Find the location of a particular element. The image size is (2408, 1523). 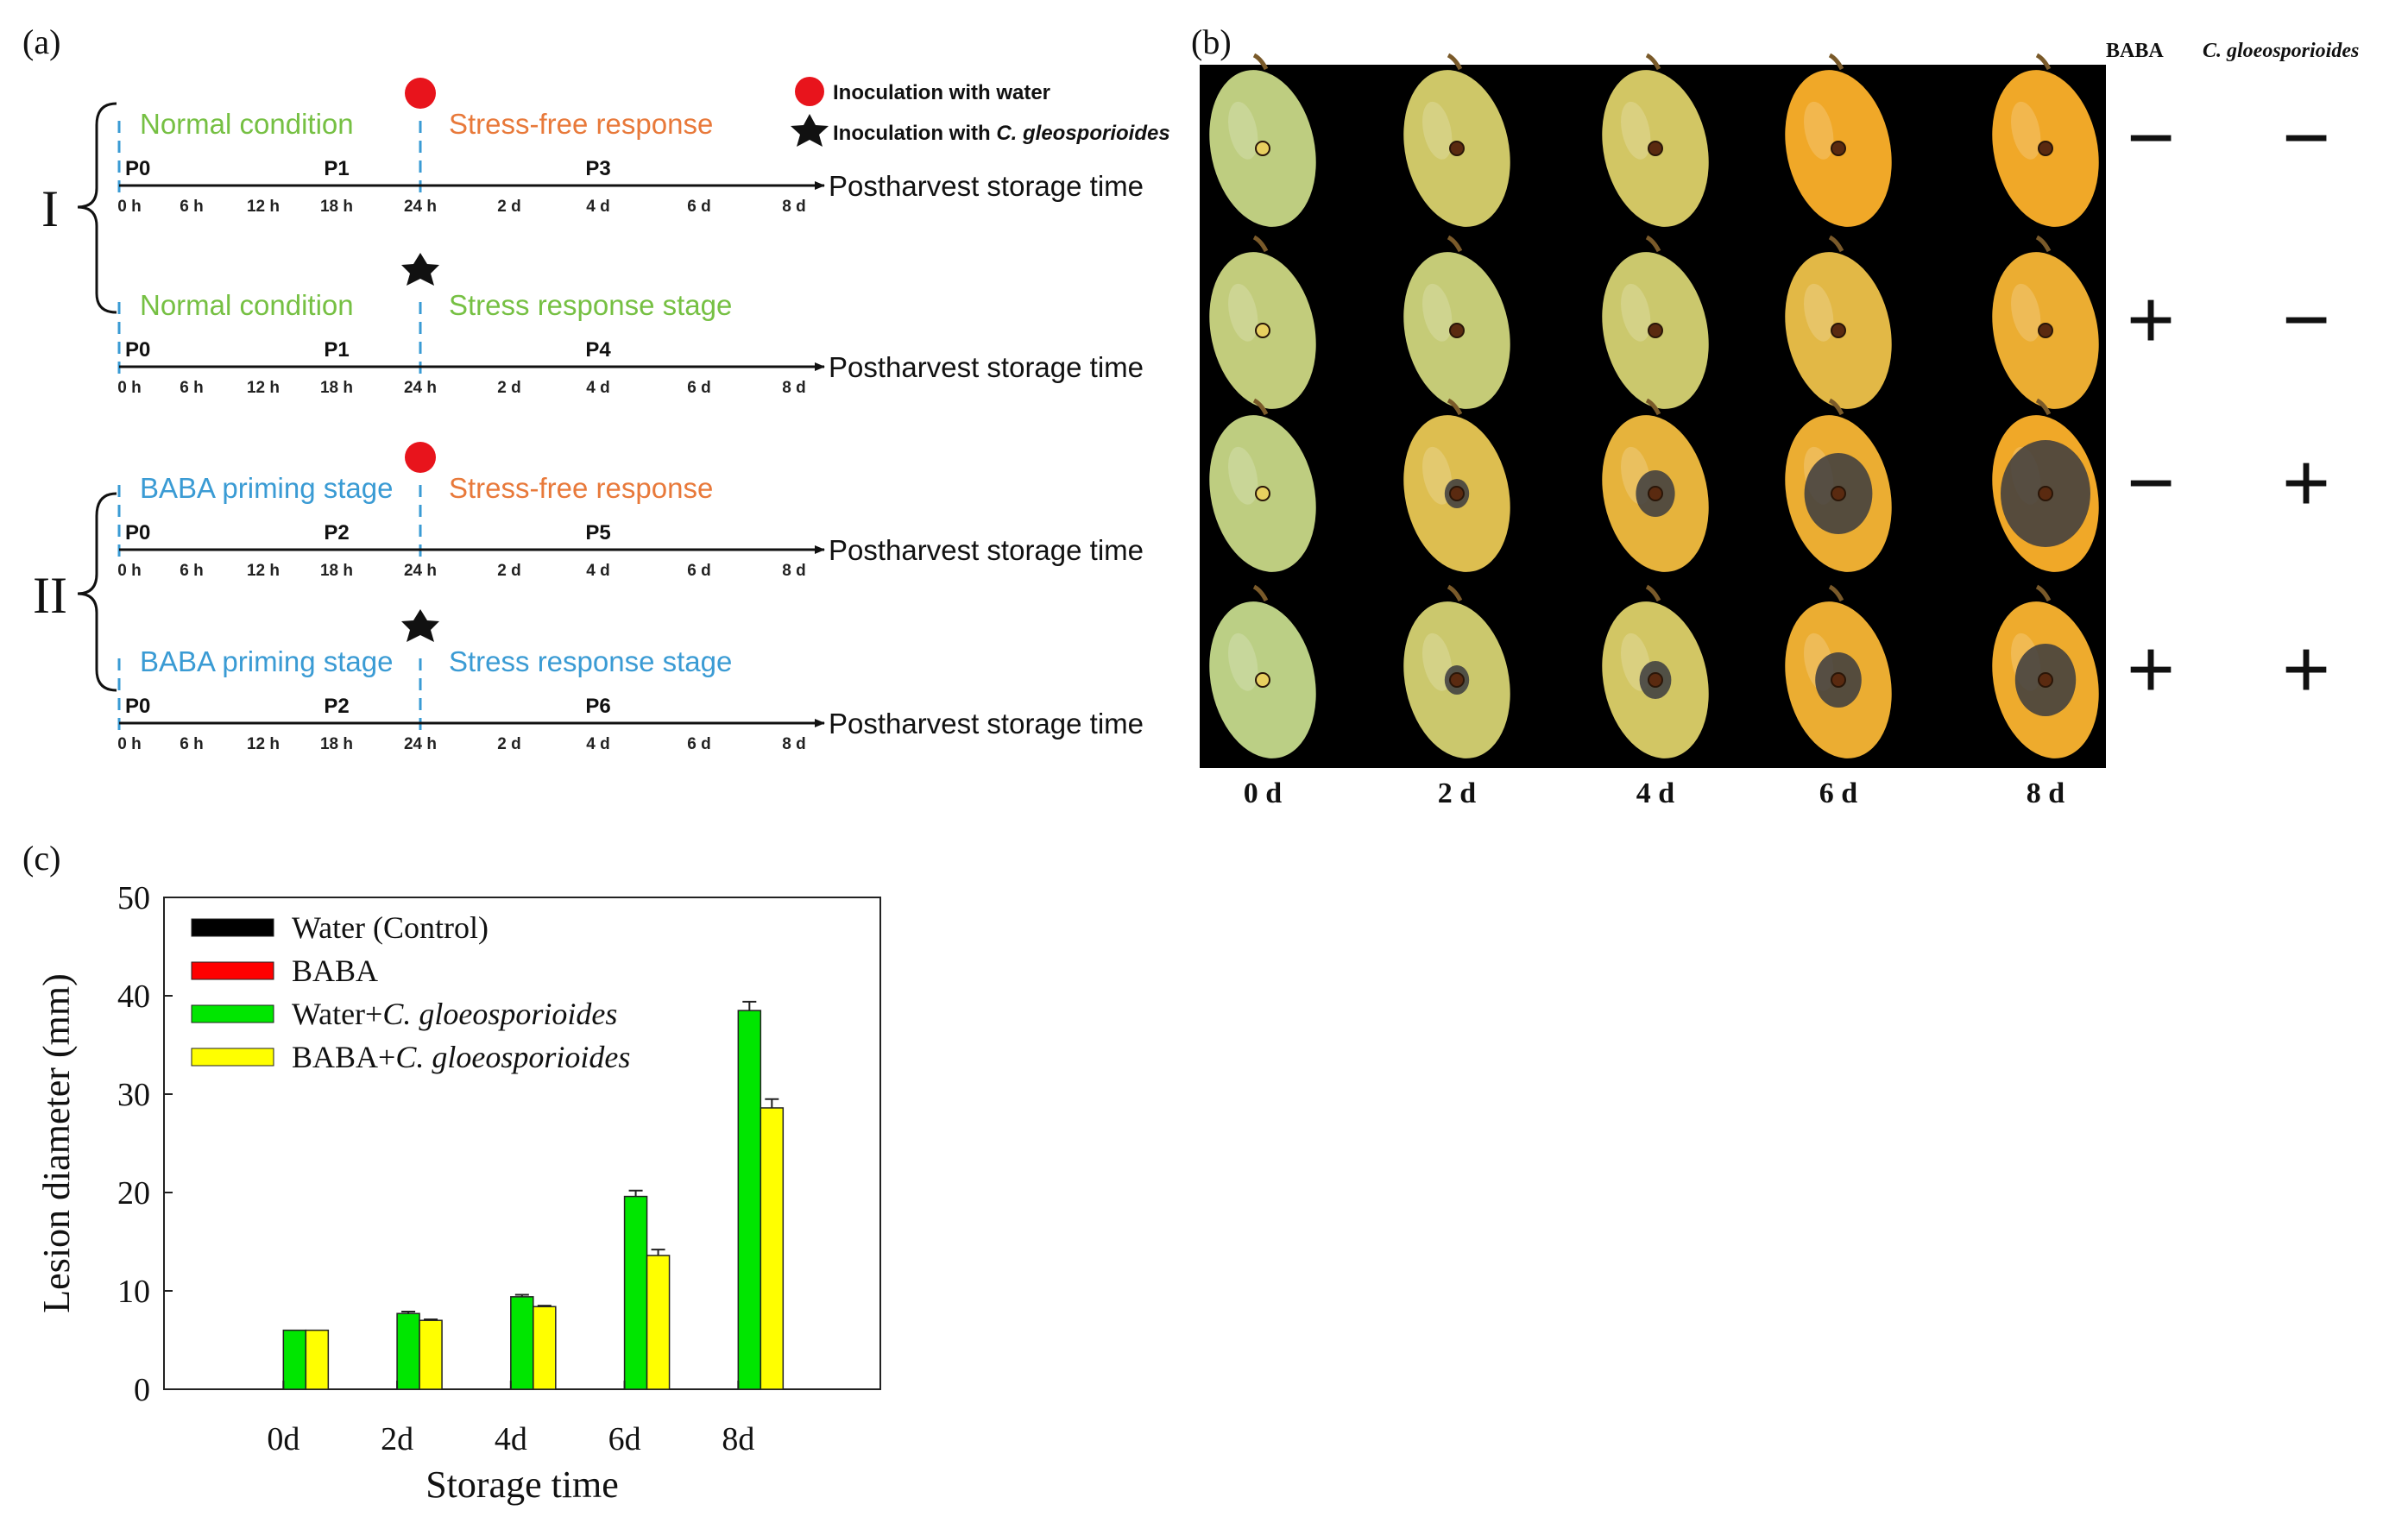

chart-bars is located at coordinates (533, 1195).